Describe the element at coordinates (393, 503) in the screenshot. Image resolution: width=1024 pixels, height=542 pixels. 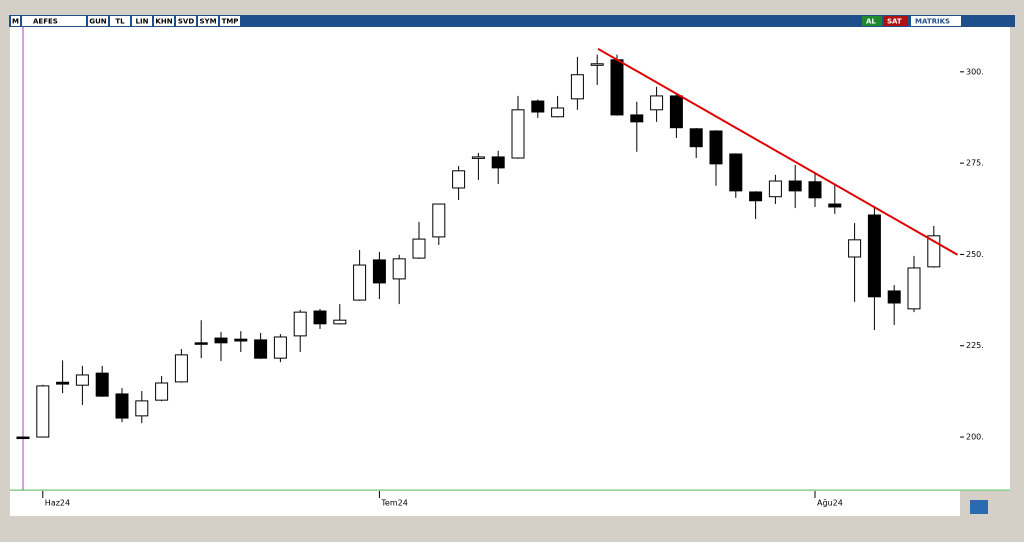
I see `x-tick-label: Tem24` at that location.